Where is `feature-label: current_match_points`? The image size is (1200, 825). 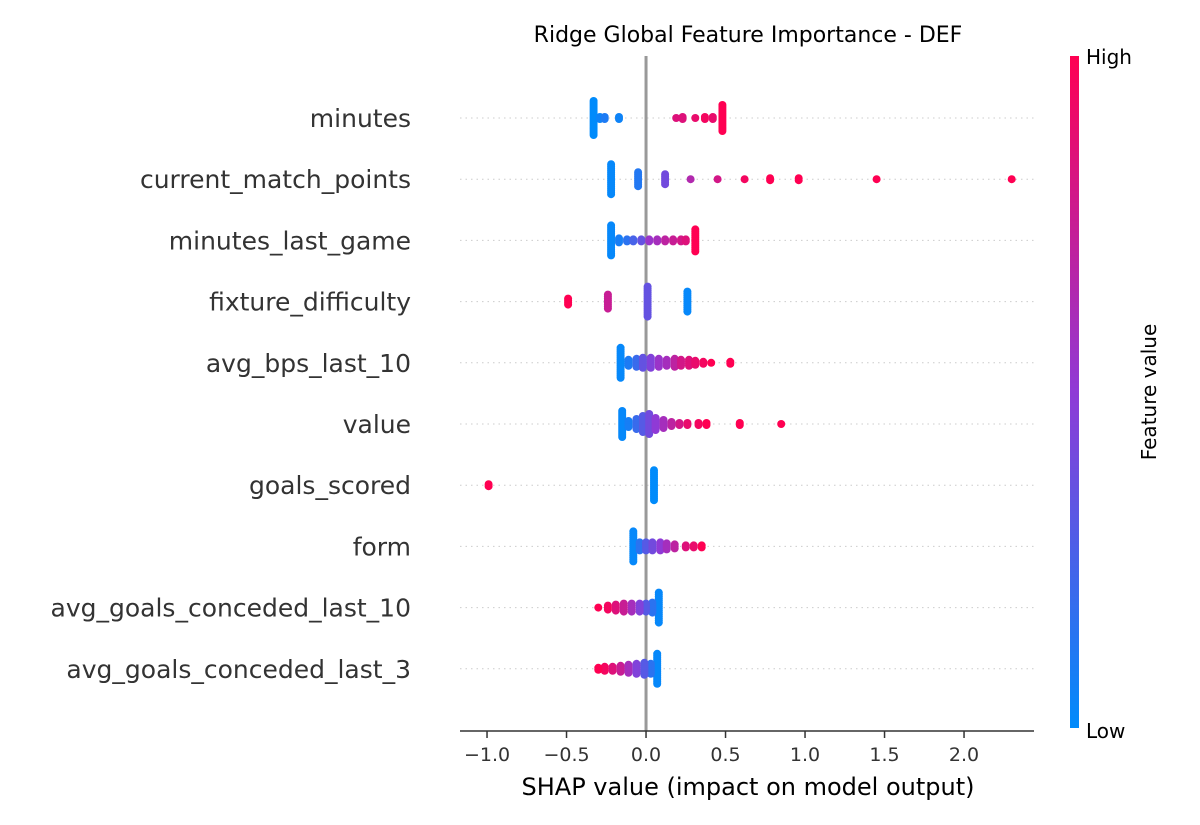 feature-label: current_match_points is located at coordinates (275, 179).